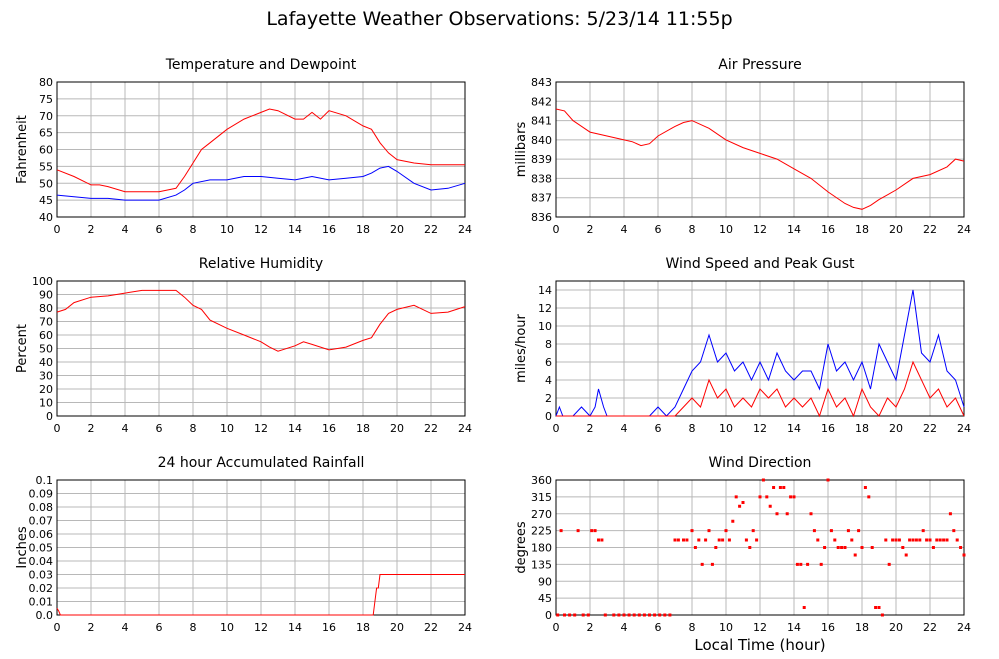 Image resolution: width=999 pixels, height=659 pixels. Describe the element at coordinates (759, 65) in the screenshot. I see `chart-title: Air Pressure` at that location.